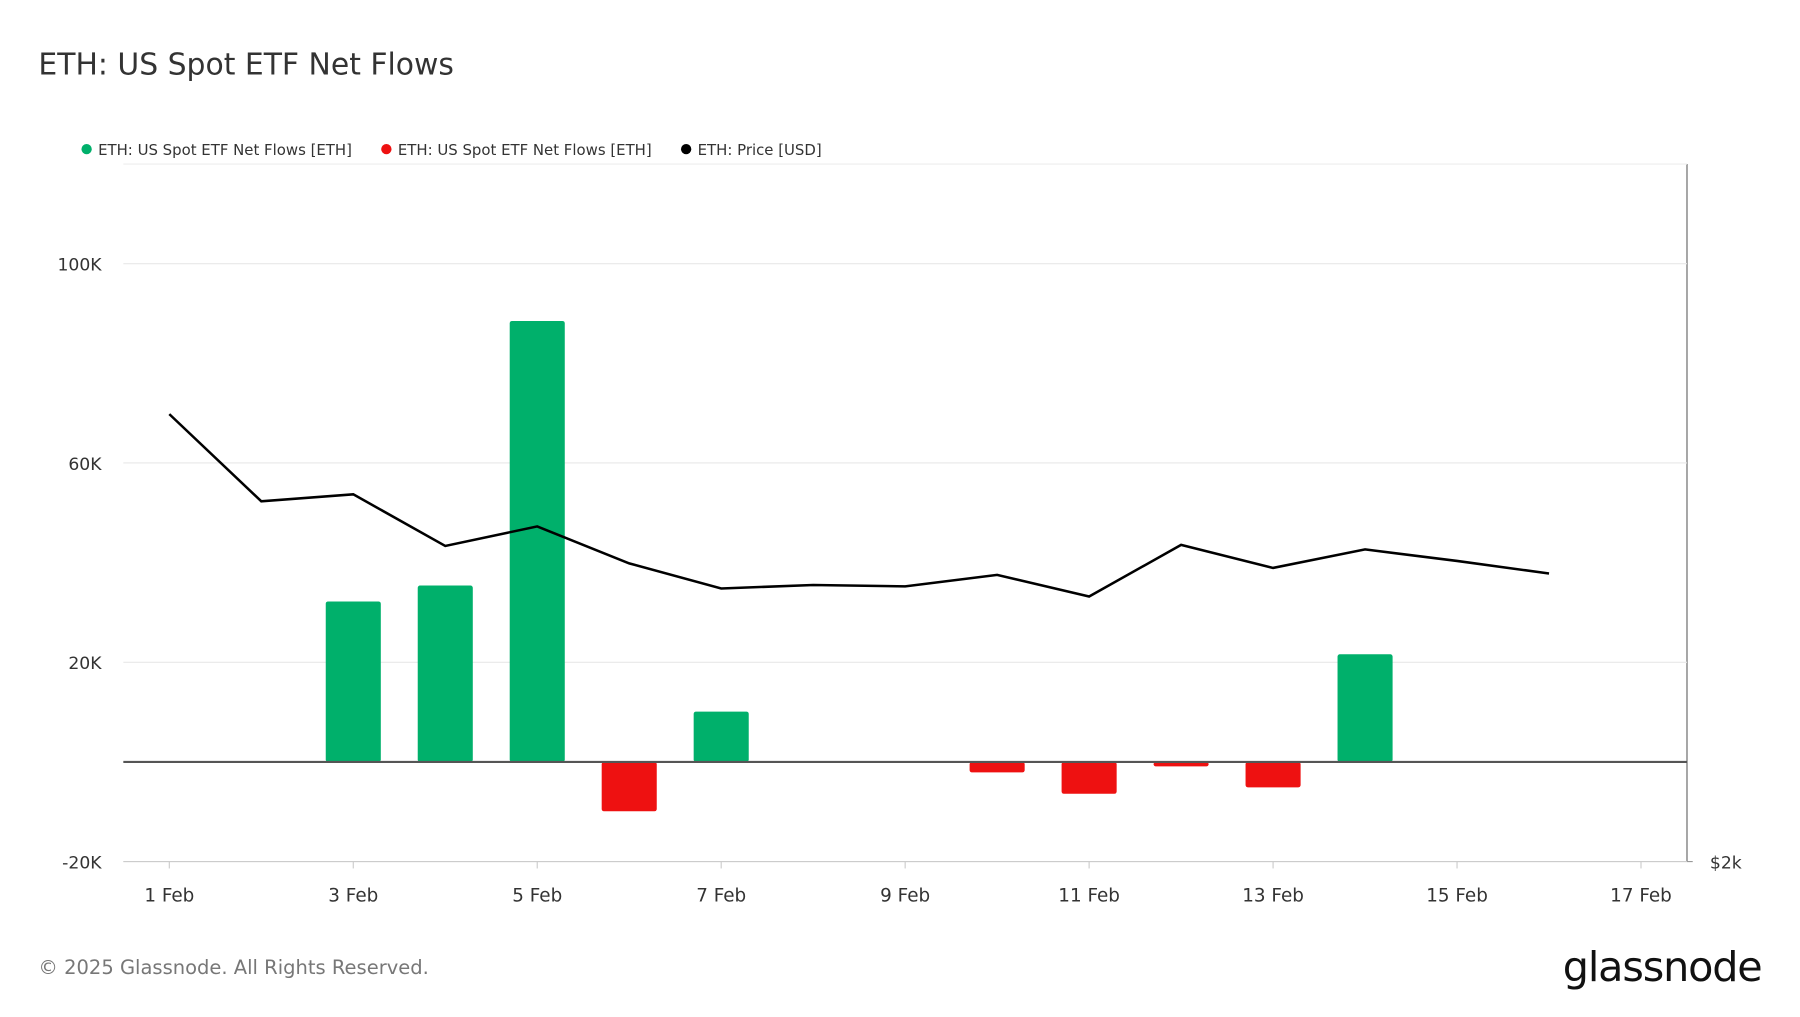 The width and height of the screenshot is (1800, 1017). I want to click on brand-logo: glassnode, so click(1662, 967).